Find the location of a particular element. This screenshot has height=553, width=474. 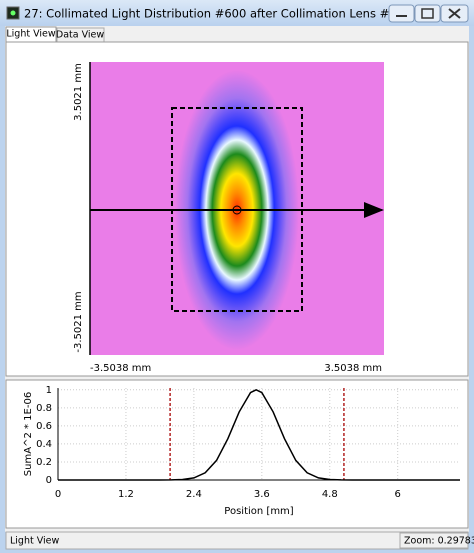

y-tick-label: 0.8 is located at coordinates (44, 408).